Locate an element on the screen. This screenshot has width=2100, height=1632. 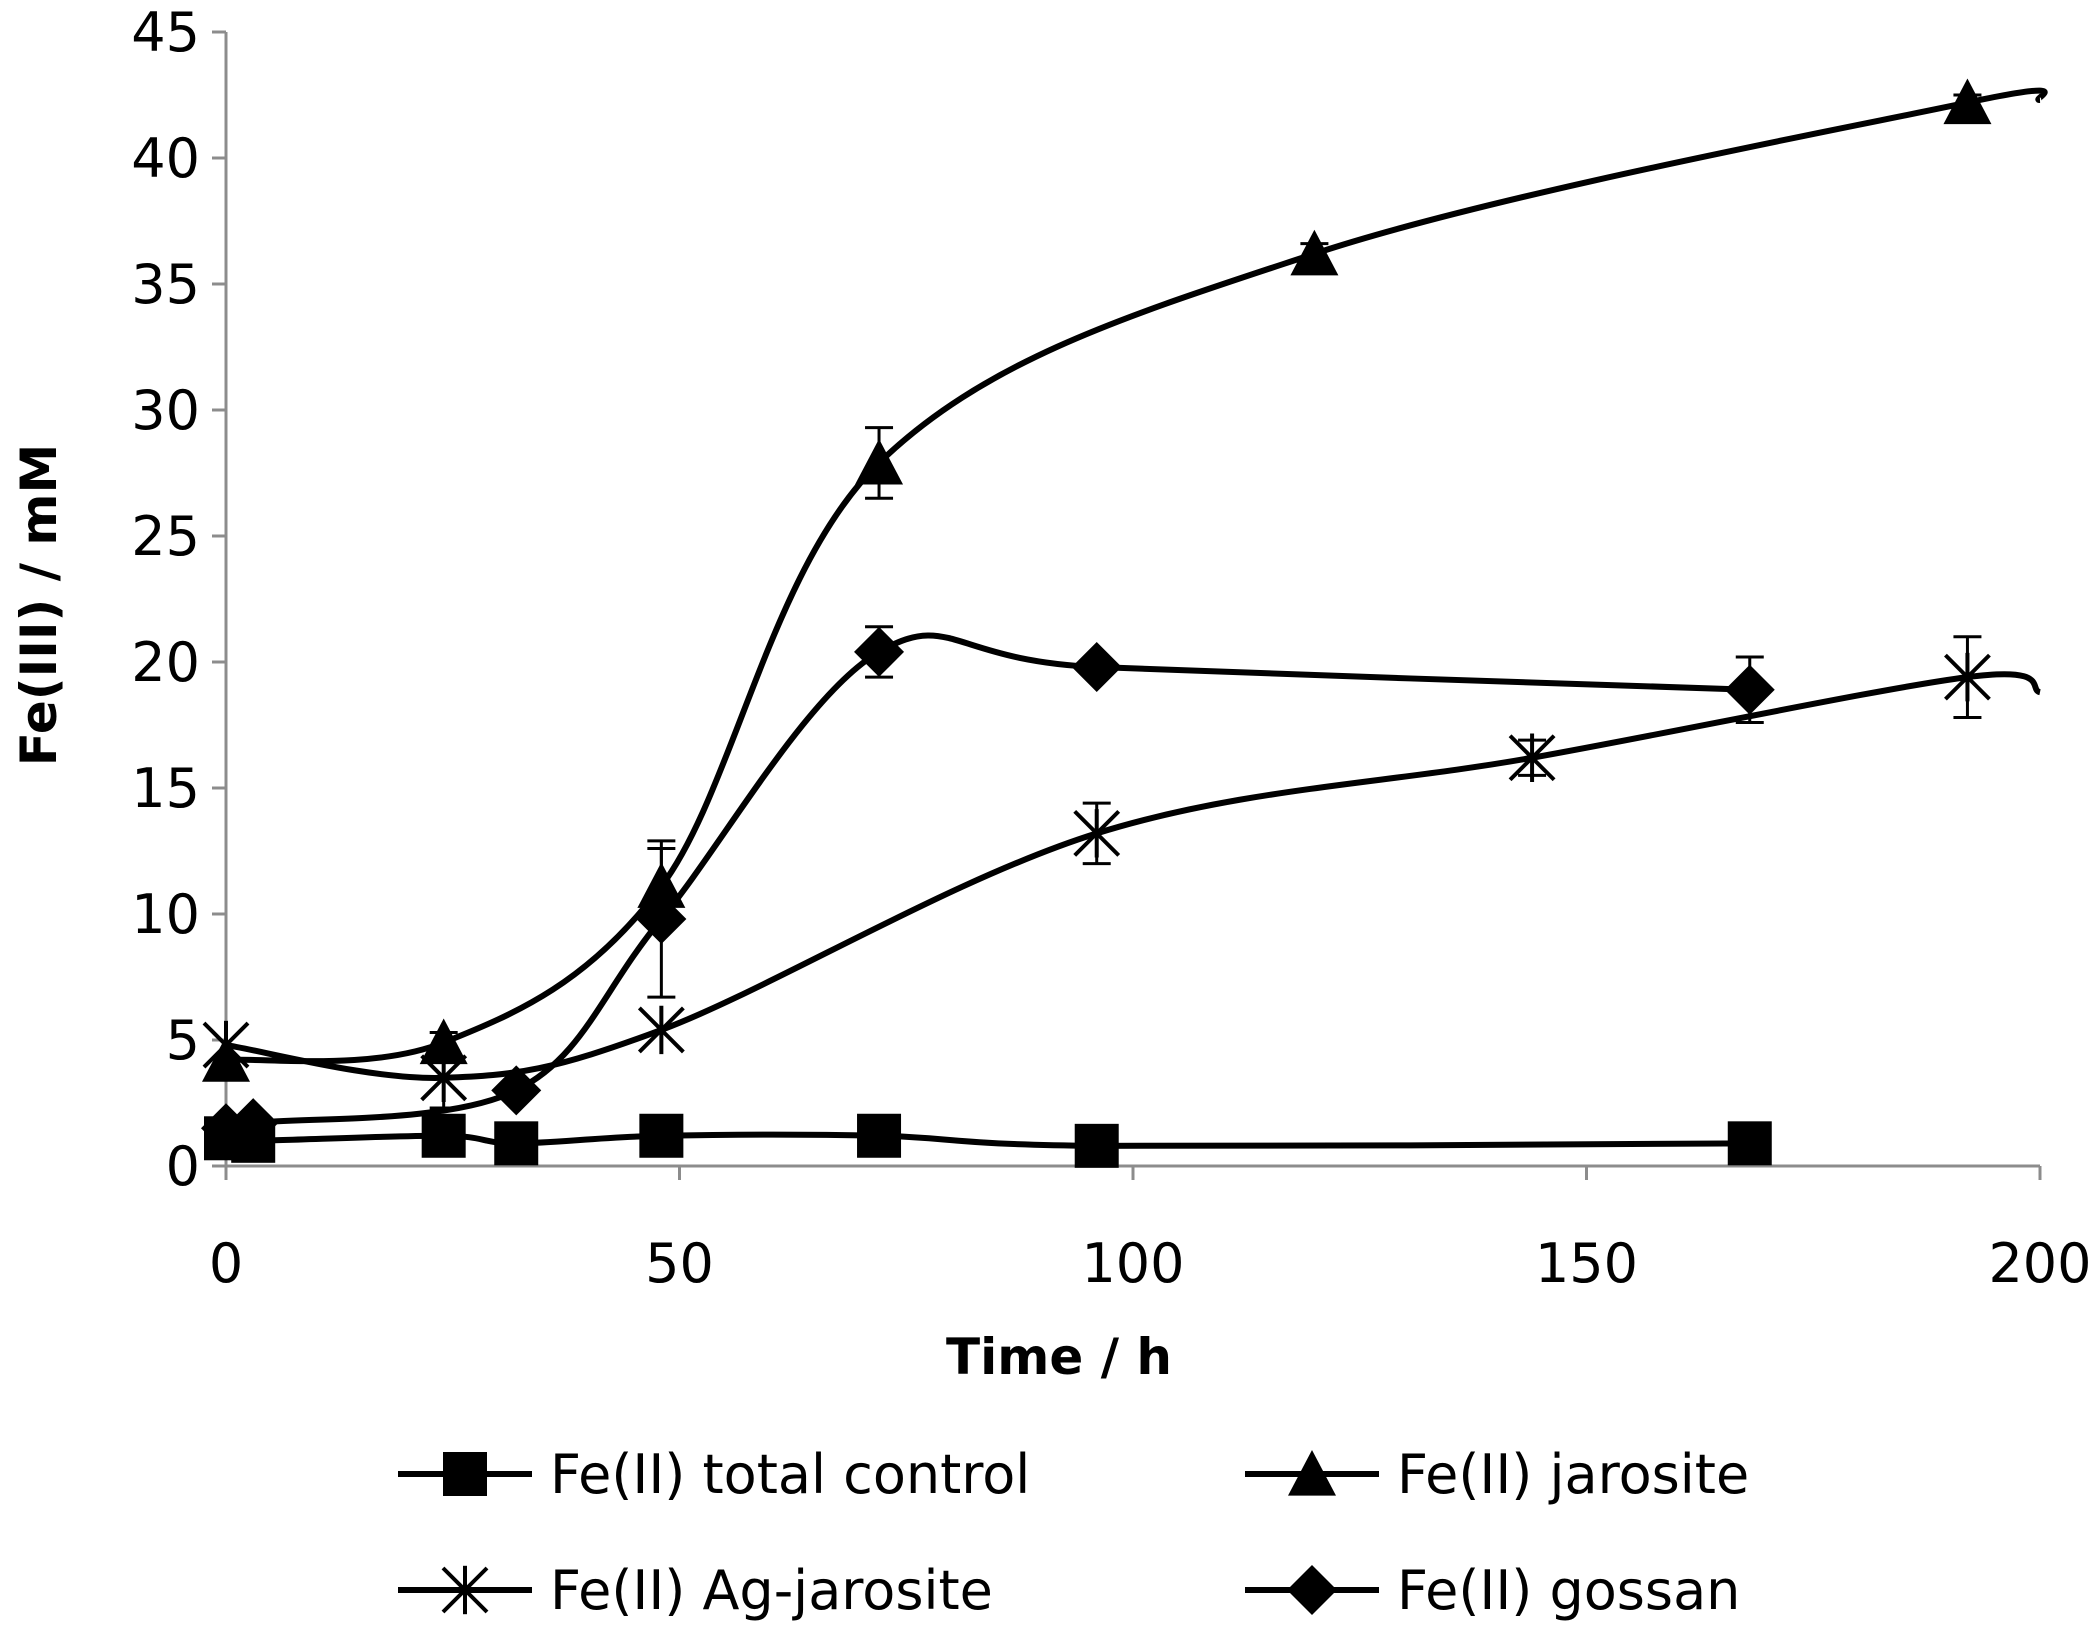
y-axis-title: Fe(III) / mM is located at coordinates (39, 605).